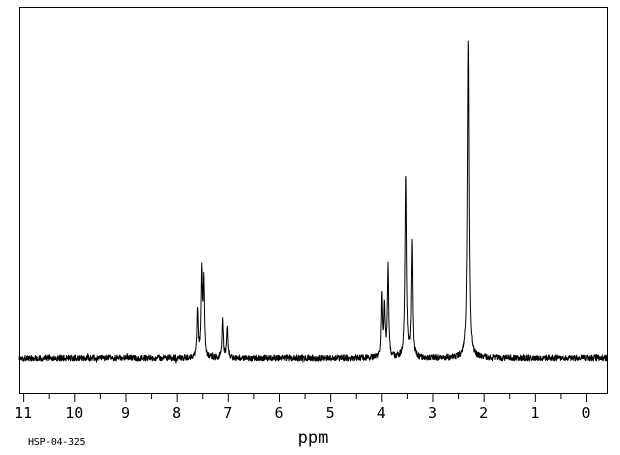 This screenshot has width=620, height=455. What do you see at coordinates (125, 413) in the screenshot?
I see `x-axis-tick-label: 9` at bounding box center [125, 413].